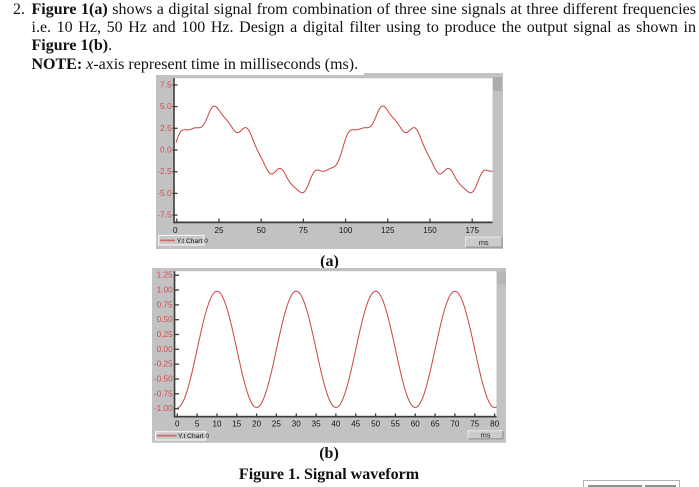 The width and height of the screenshot is (699, 487). Describe the element at coordinates (257, 424) in the screenshot. I see `svg-text: 20` at that location.